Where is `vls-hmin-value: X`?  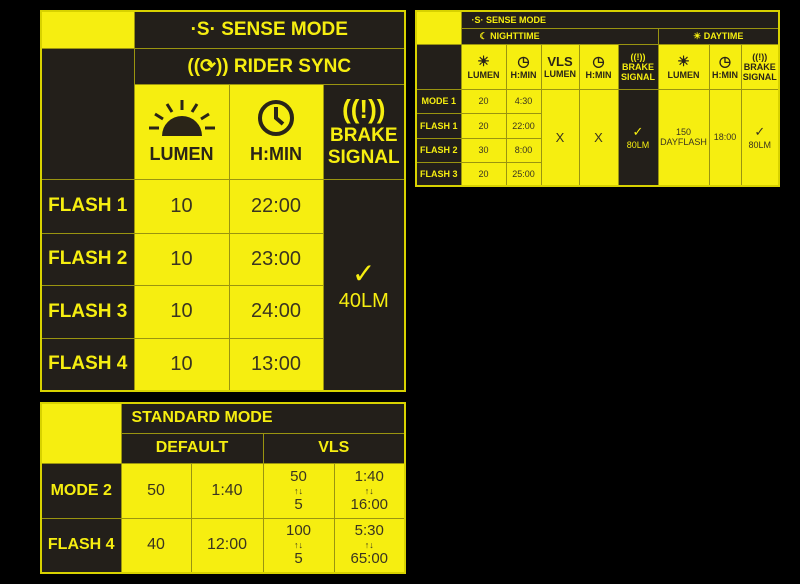 vls-hmin-value: X is located at coordinates (598, 137).